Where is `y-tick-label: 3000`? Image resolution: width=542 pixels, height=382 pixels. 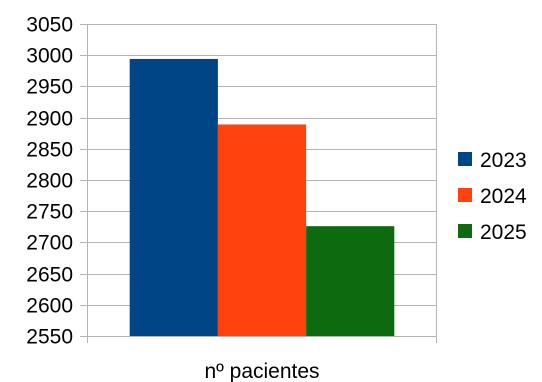
y-tick-label: 3000 is located at coordinates (49, 56).